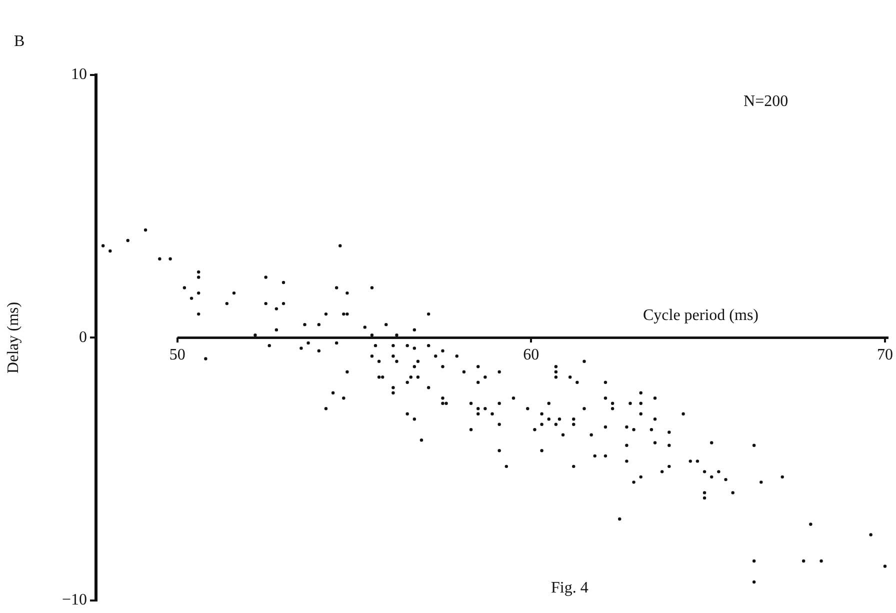  I want to click on x-axis-title: Cycle period (ms), so click(700, 315).